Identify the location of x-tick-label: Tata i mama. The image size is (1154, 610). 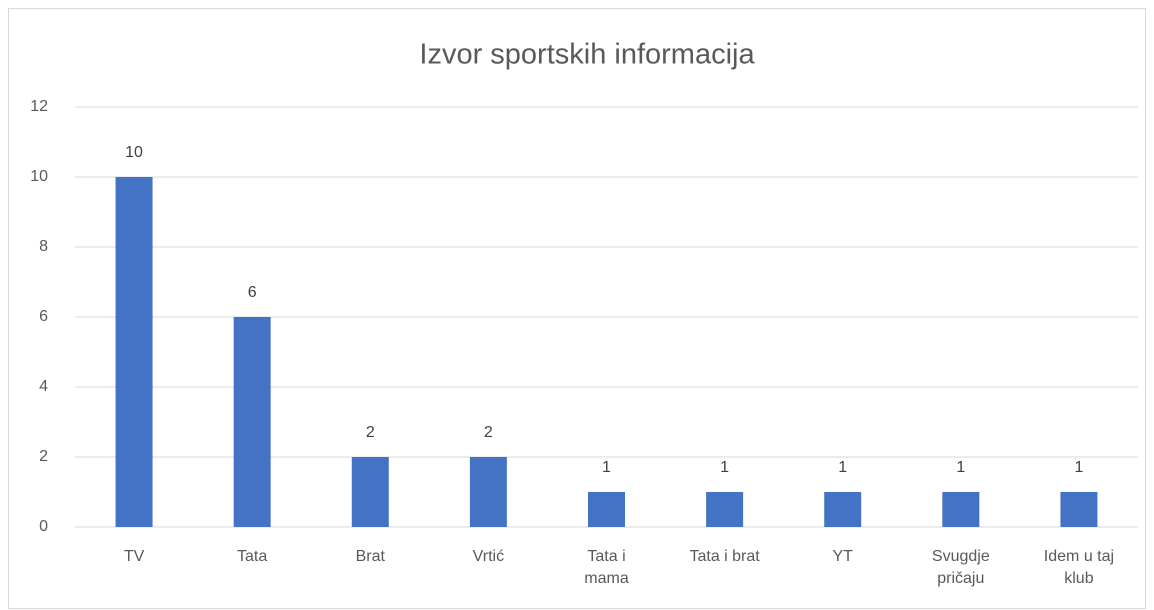
(606, 567).